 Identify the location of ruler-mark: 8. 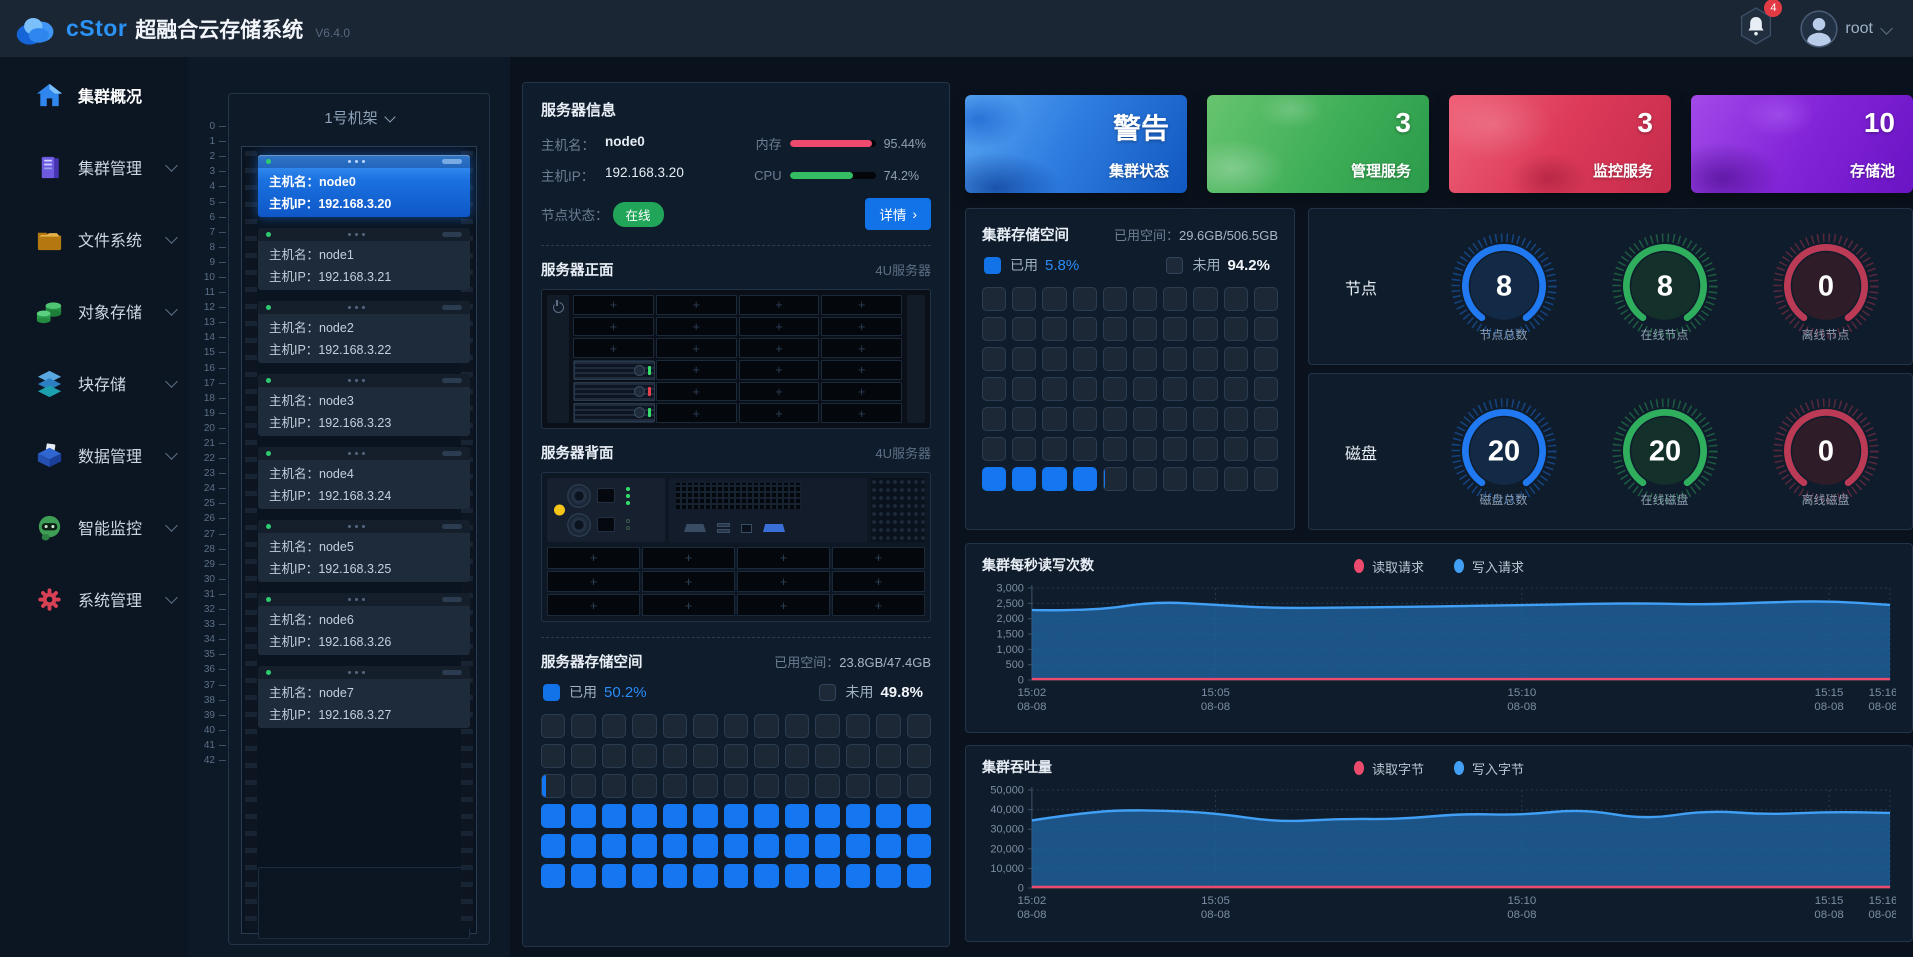
(208, 247).